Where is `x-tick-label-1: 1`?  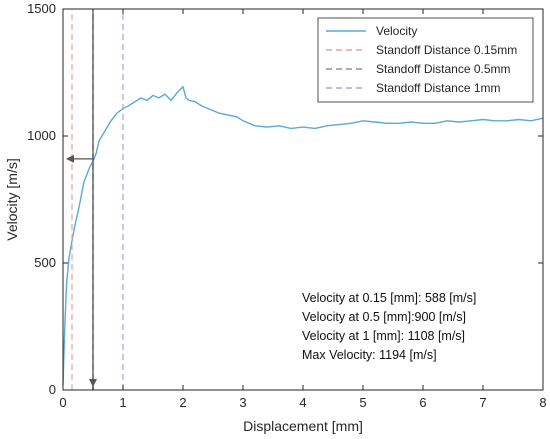
x-tick-label-1: 1 is located at coordinates (122, 402).